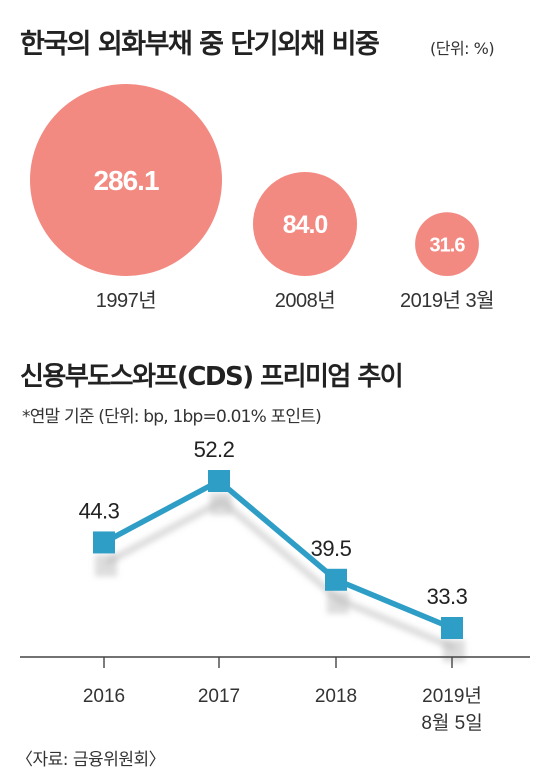 This screenshot has height=779, width=550. What do you see at coordinates (200, 44) in the screenshot?
I see `chart-title: 한국의 외화부채 중 단기외채 비중` at bounding box center [200, 44].